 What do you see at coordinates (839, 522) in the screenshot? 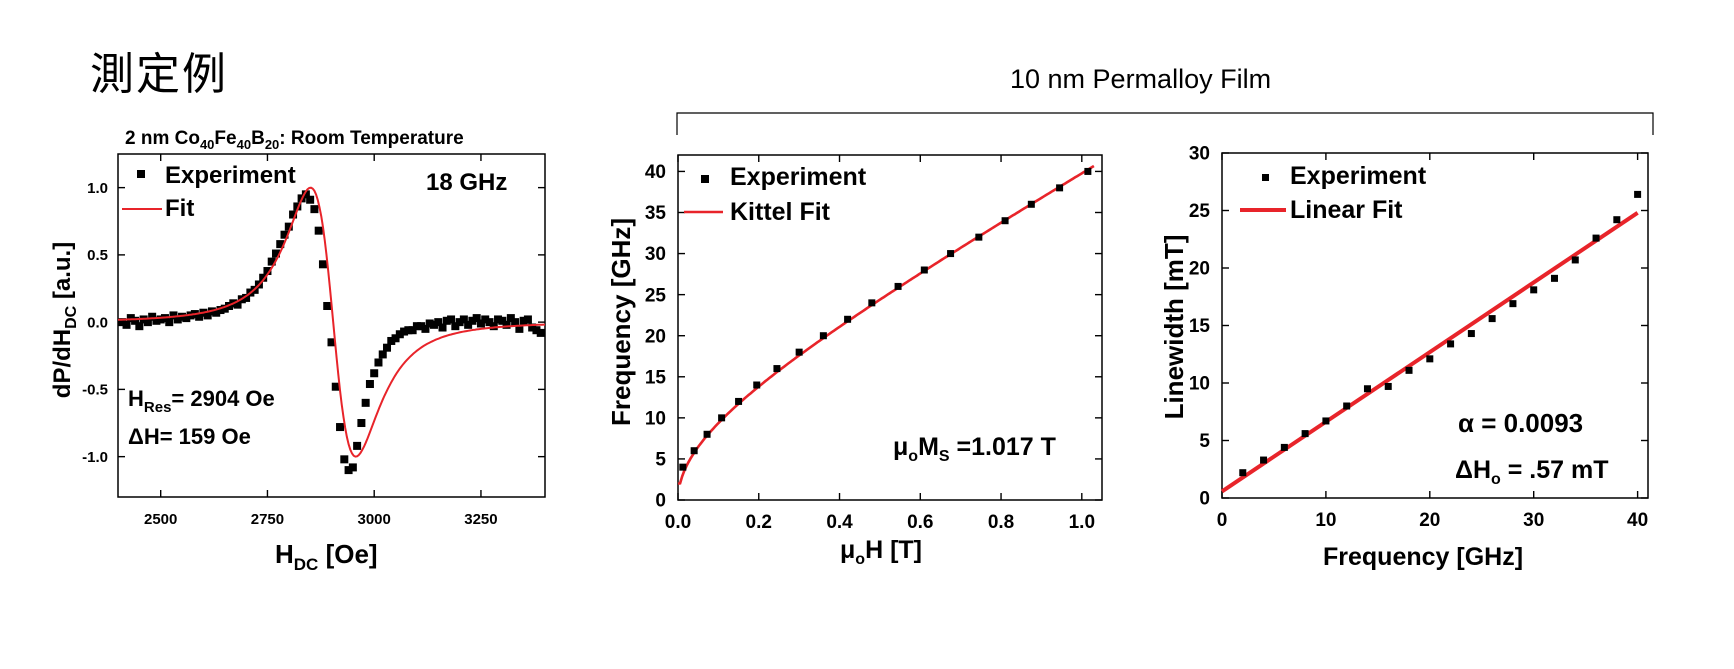
I see `chart2-x-tick-label: 0.4` at bounding box center [839, 522].